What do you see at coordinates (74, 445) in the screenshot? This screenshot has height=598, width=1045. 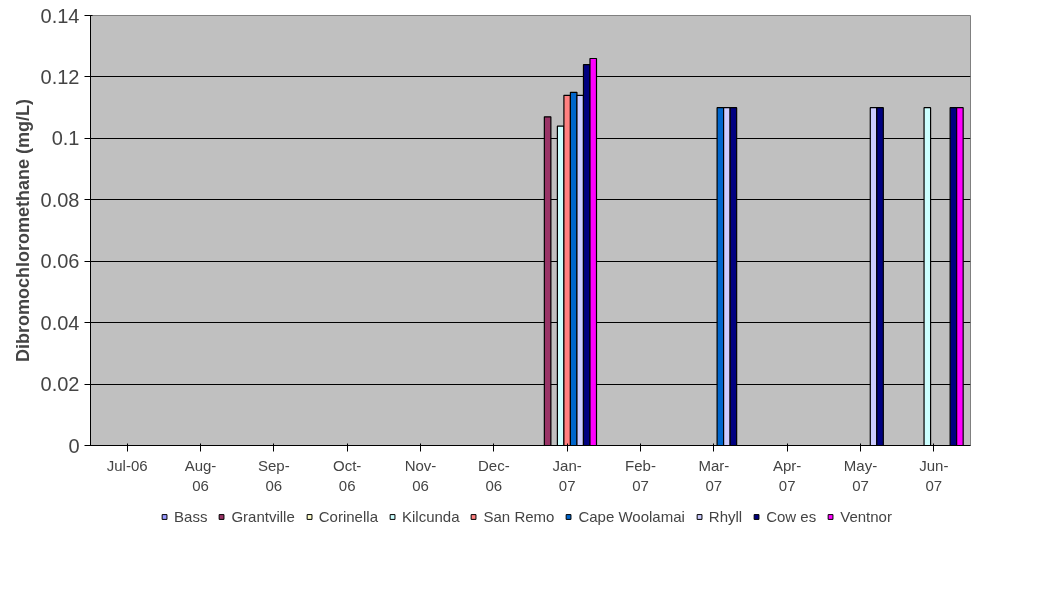 I see `y-tick-label: 0` at bounding box center [74, 445].